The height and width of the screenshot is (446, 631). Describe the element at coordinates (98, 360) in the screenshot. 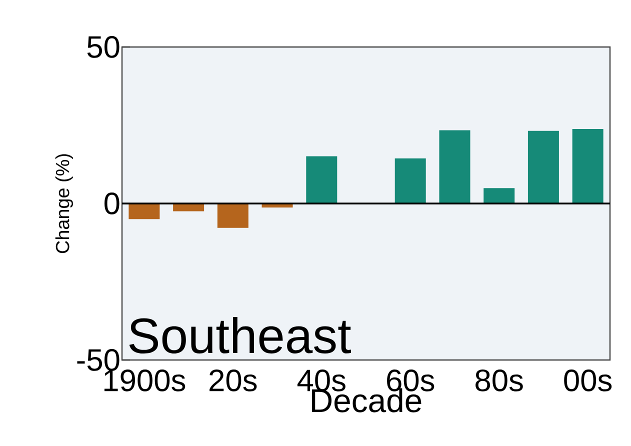

I see `y-tick-label: -50` at that location.